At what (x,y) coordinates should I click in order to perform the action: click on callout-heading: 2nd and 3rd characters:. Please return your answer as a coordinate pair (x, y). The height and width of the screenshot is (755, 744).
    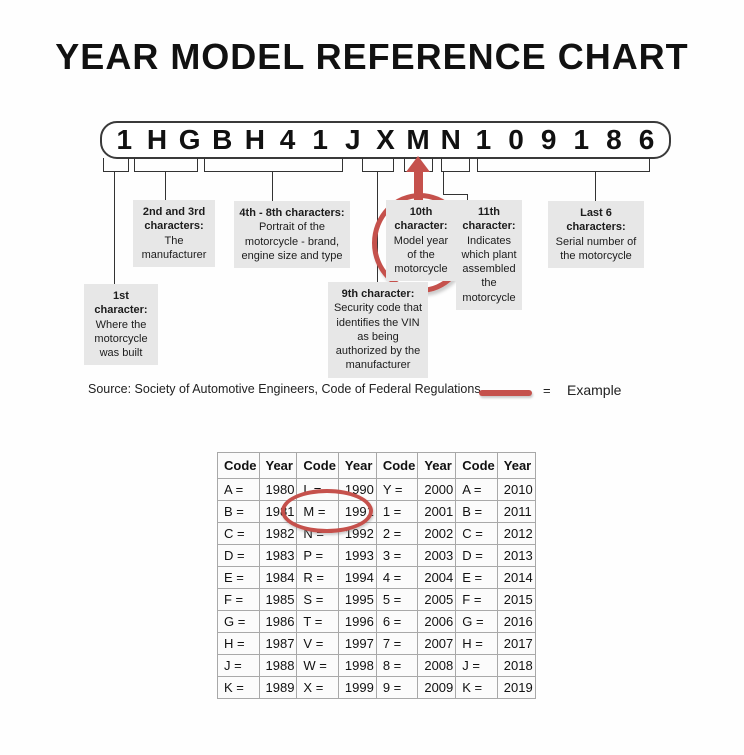
    Looking at the image, I should click on (174, 219).